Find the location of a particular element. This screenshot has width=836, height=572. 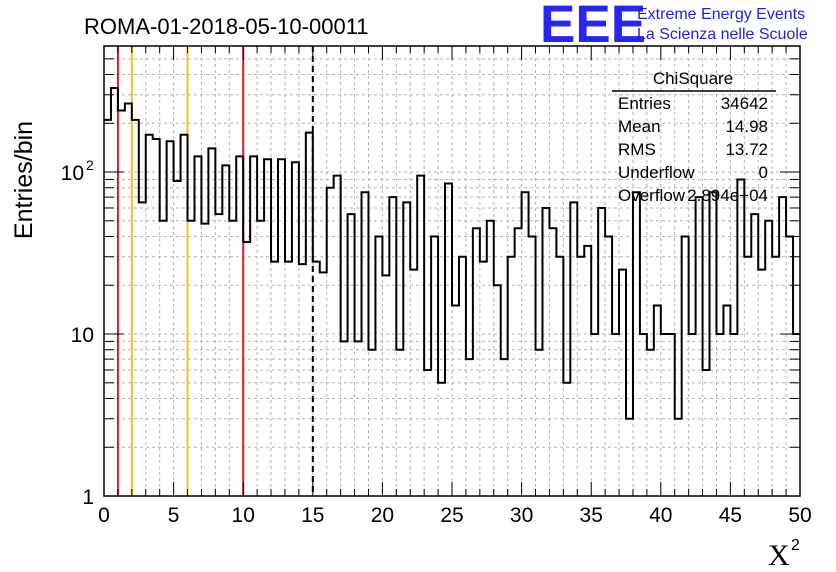

chart-title: ROMA-01-2018-05-10-00011 is located at coordinates (226, 26).